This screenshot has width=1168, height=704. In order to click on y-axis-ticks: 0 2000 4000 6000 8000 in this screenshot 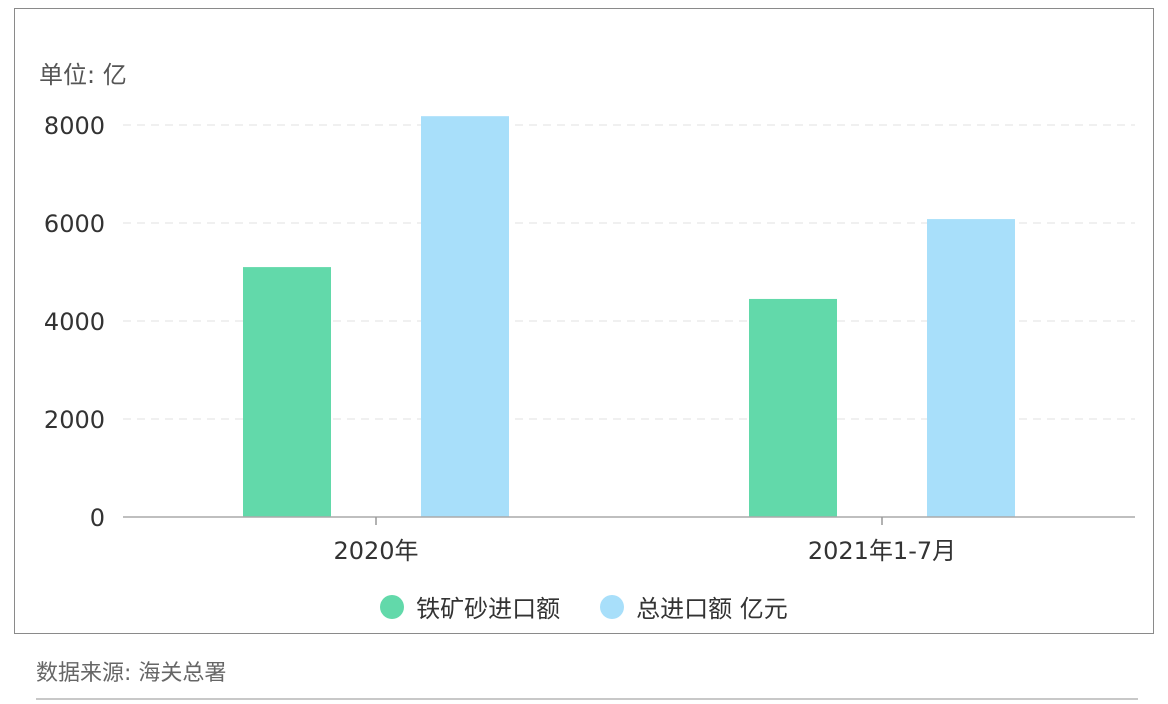, I will do `click(74, 322)`.